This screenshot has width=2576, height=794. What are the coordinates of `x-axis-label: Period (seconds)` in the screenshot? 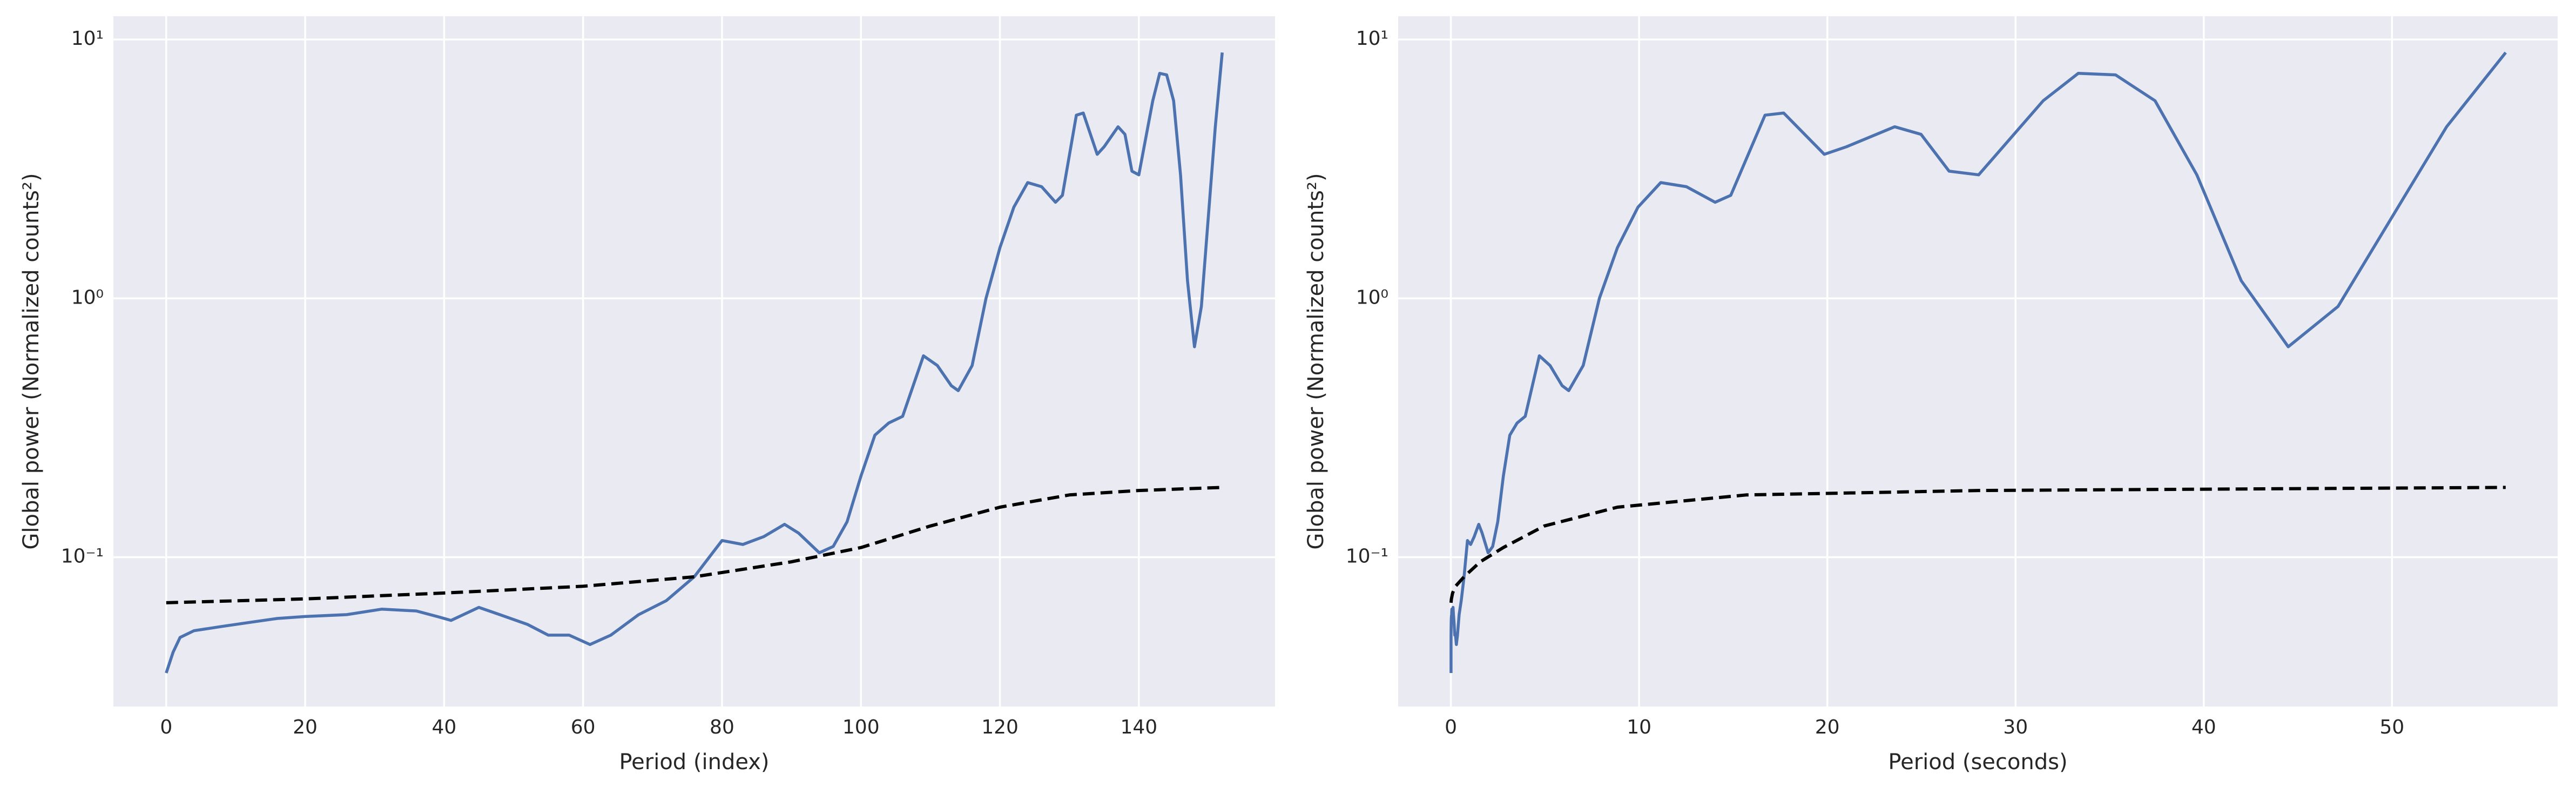 It's located at (1977, 762).